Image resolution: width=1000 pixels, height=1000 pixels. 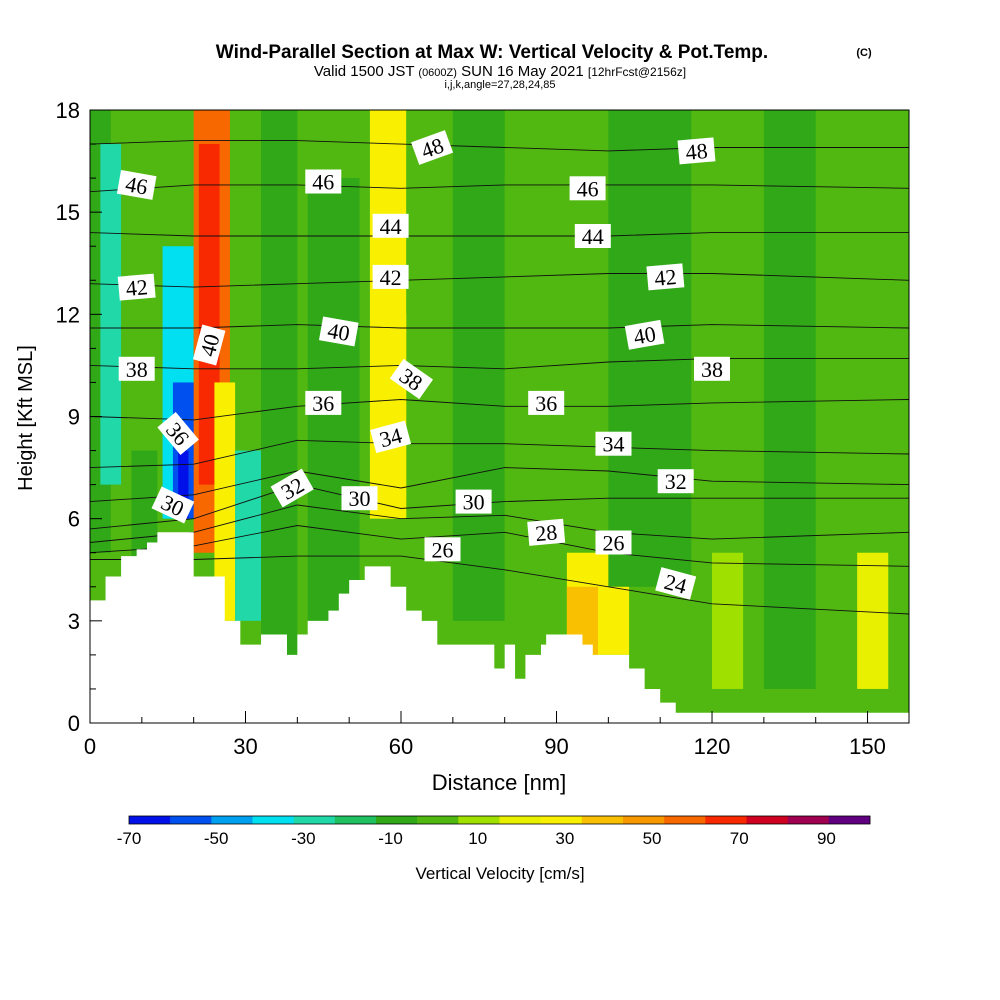 I want to click on contour-label: 38, so click(x=136, y=369).